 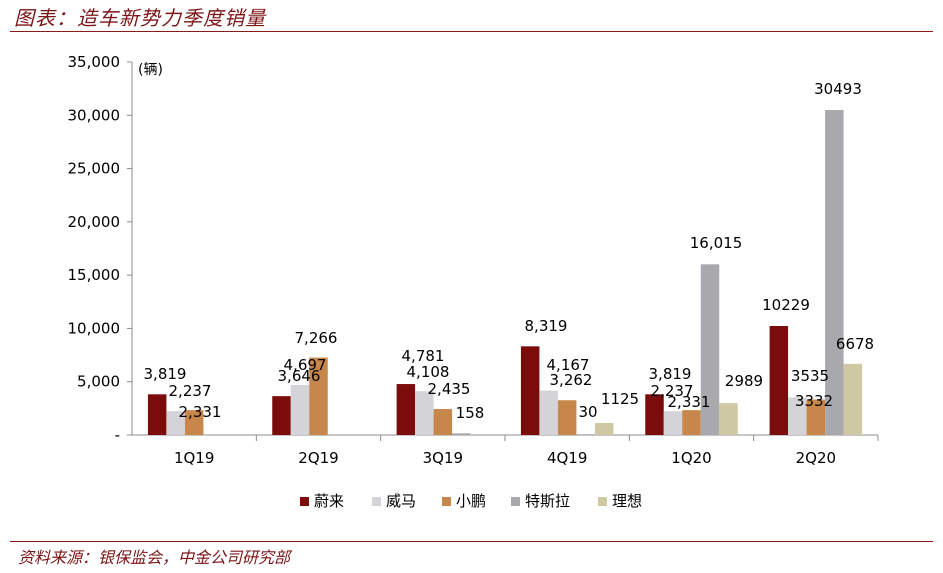 I want to click on legend-label-0: 蔚来, so click(x=329, y=501).